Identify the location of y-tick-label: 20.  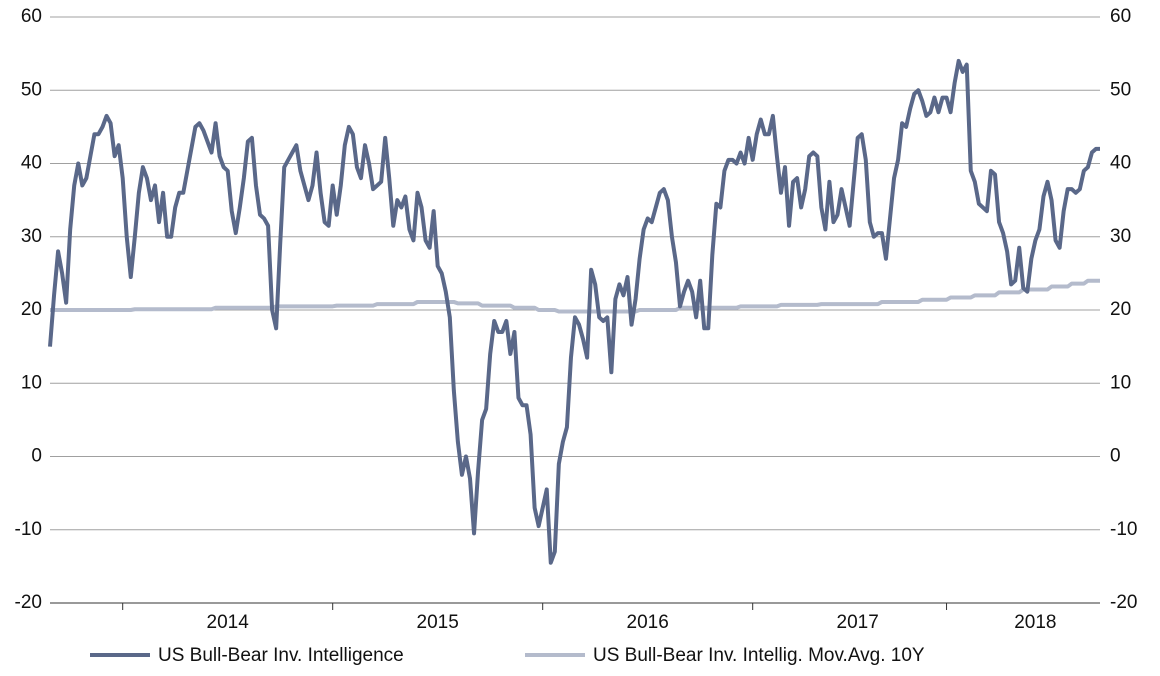
(31, 309).